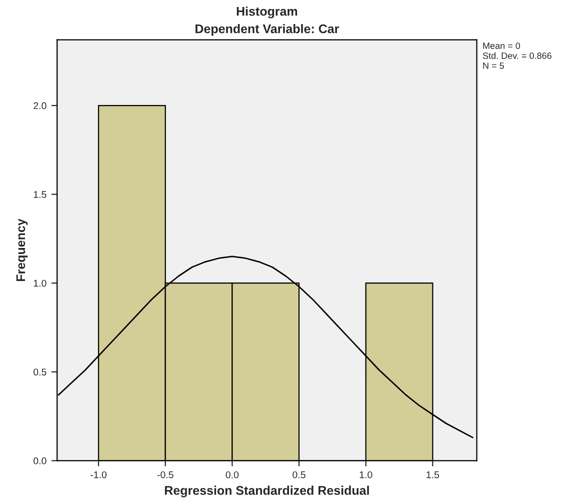 This screenshot has height=498, width=571. I want to click on x-tick-label: 1.0, so click(366, 474).